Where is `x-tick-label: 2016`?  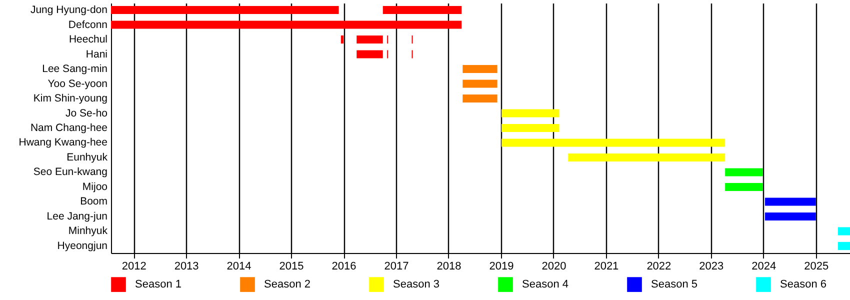 x-tick-label: 2016 is located at coordinates (344, 266).